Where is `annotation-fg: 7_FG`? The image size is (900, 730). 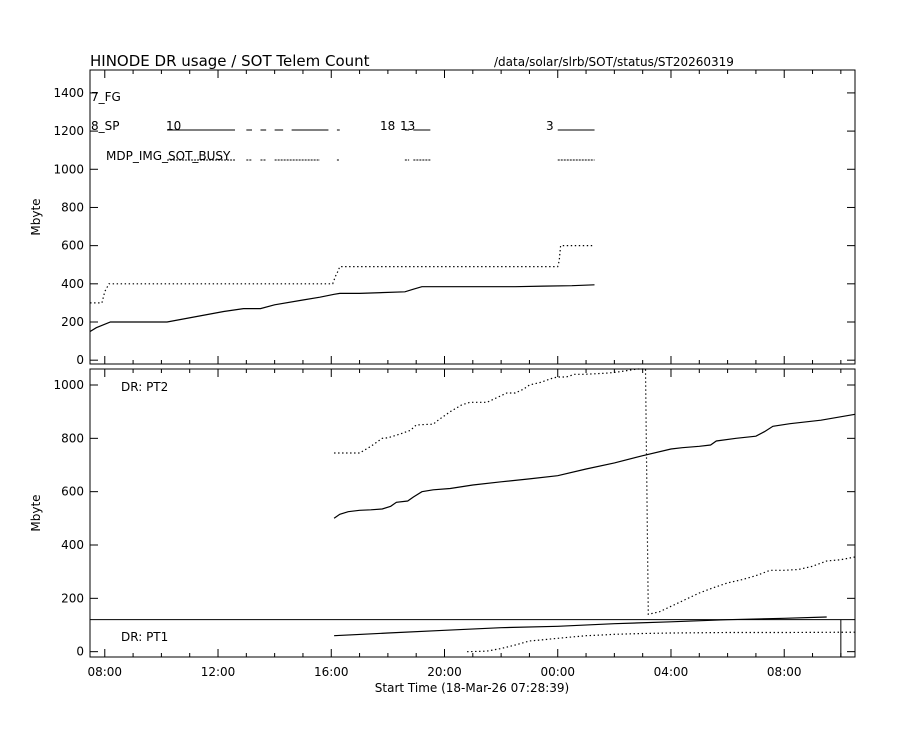 annotation-fg: 7_FG is located at coordinates (106, 97).